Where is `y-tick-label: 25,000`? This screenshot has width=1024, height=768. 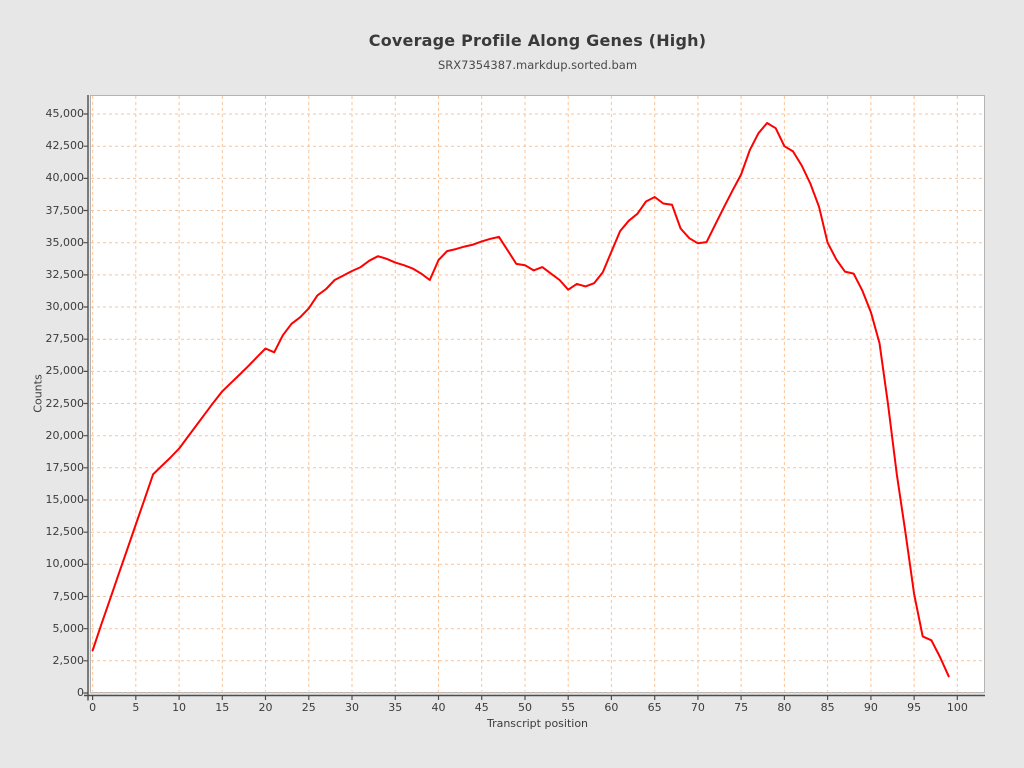 y-tick-label: 25,000 is located at coordinates (65, 371).